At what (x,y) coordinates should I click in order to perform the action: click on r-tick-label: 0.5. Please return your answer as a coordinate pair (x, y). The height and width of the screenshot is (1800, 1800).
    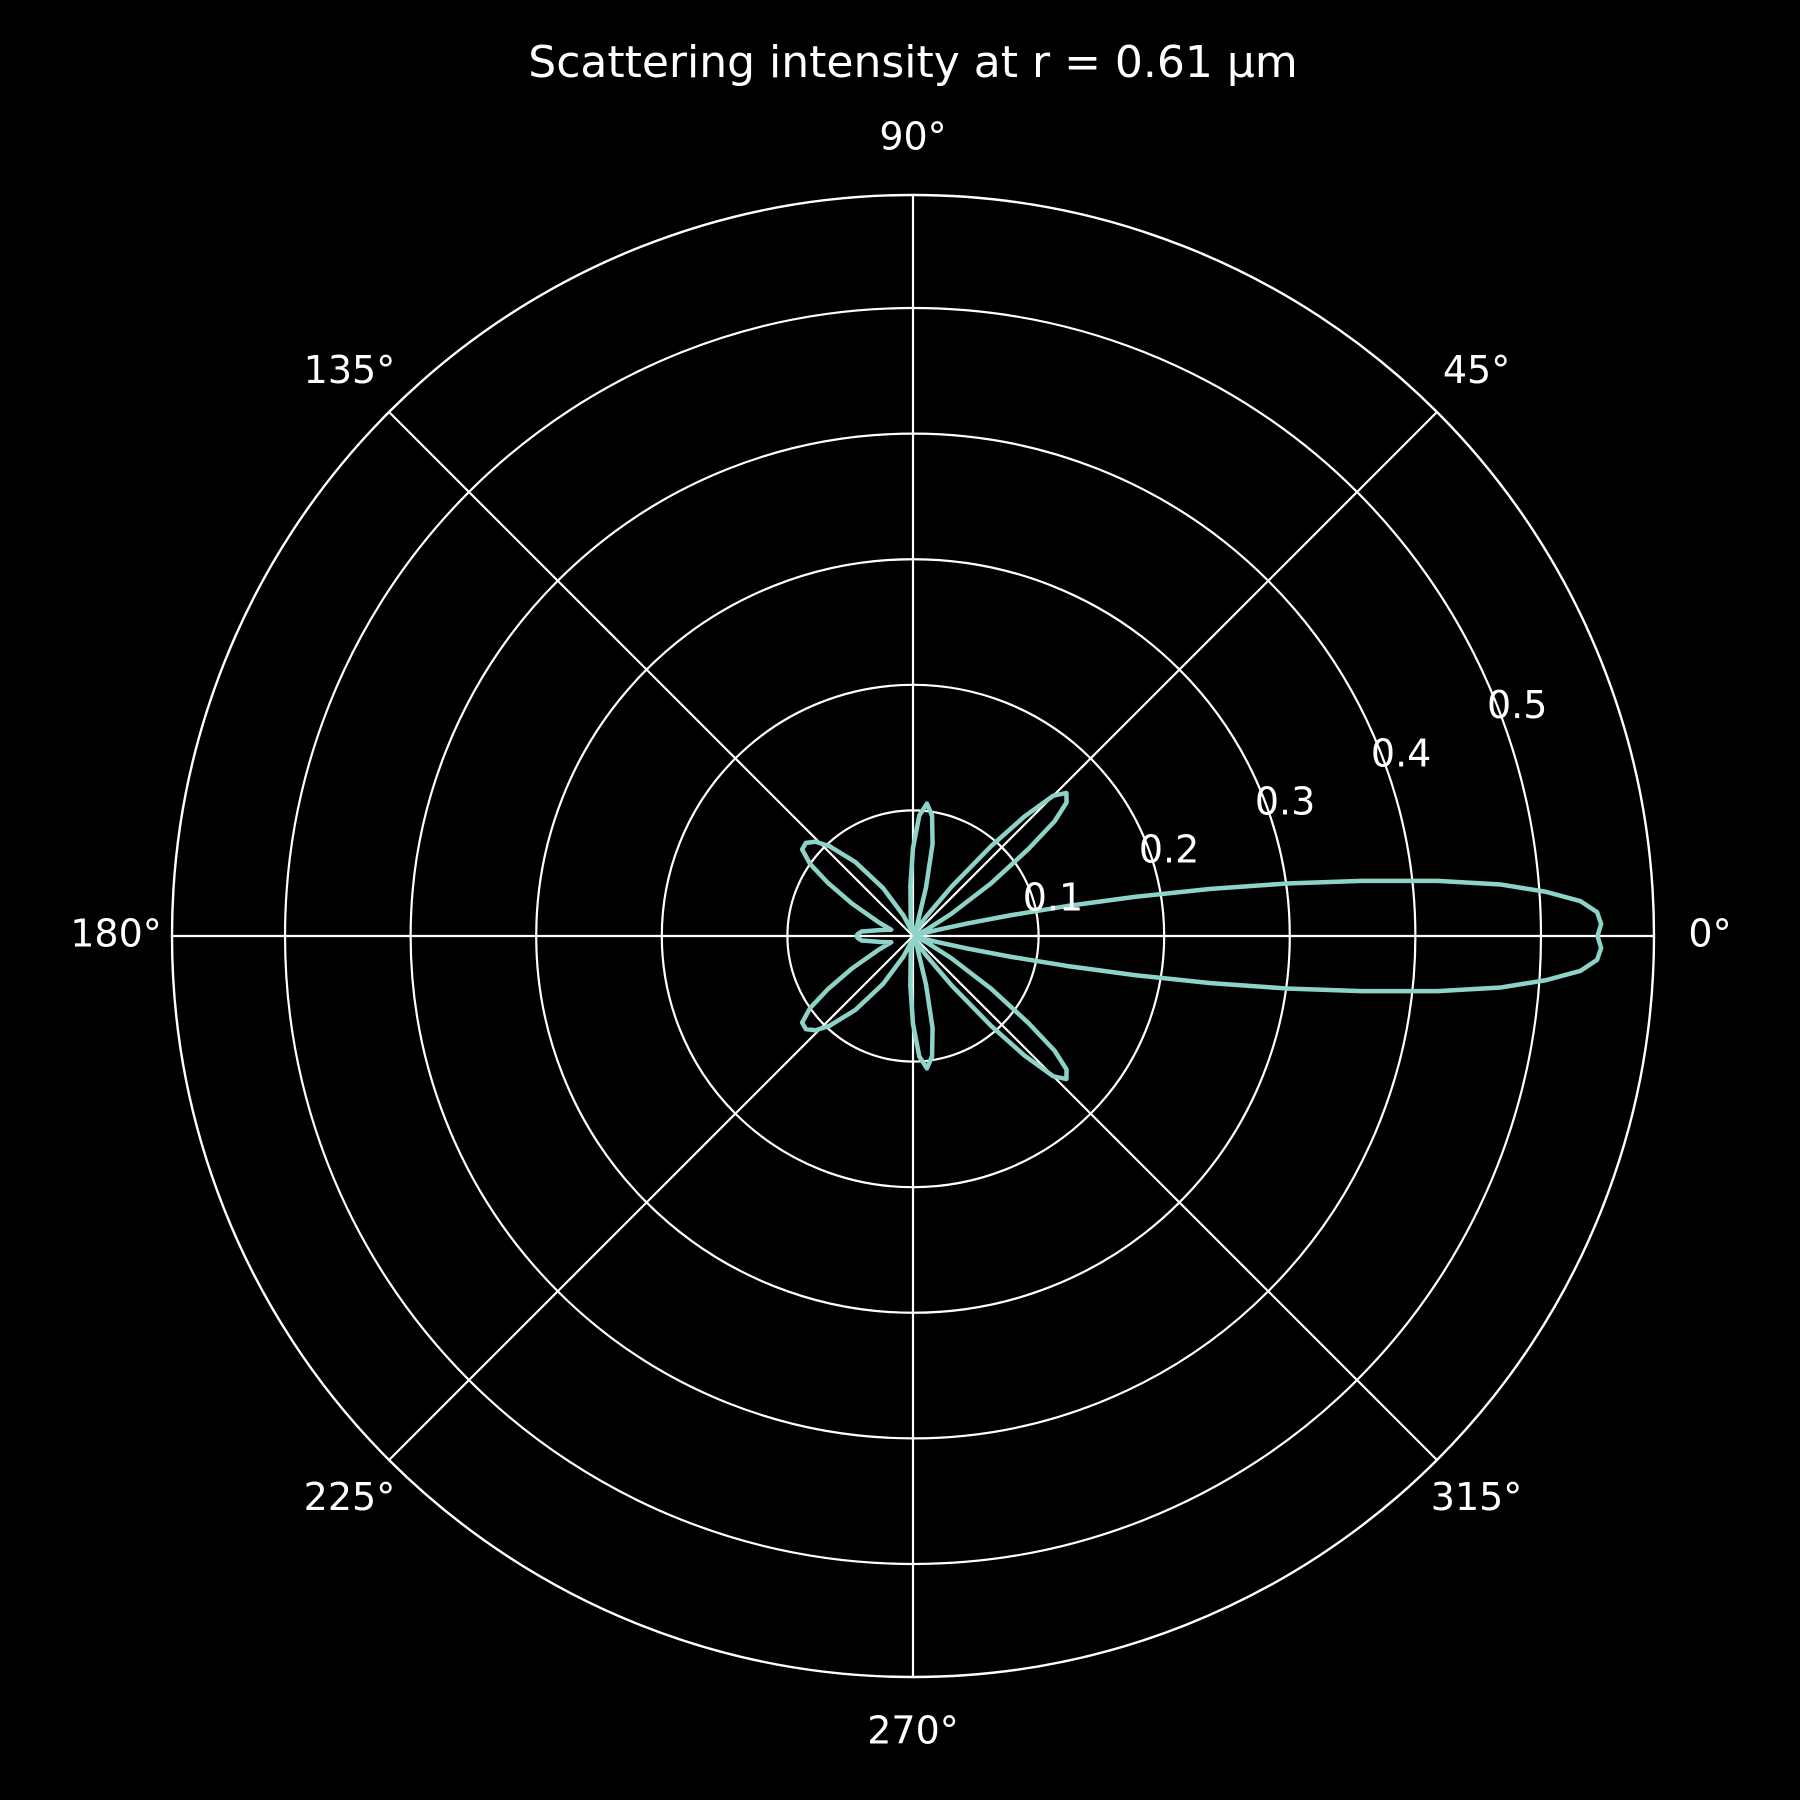
    Looking at the image, I should click on (1517, 705).